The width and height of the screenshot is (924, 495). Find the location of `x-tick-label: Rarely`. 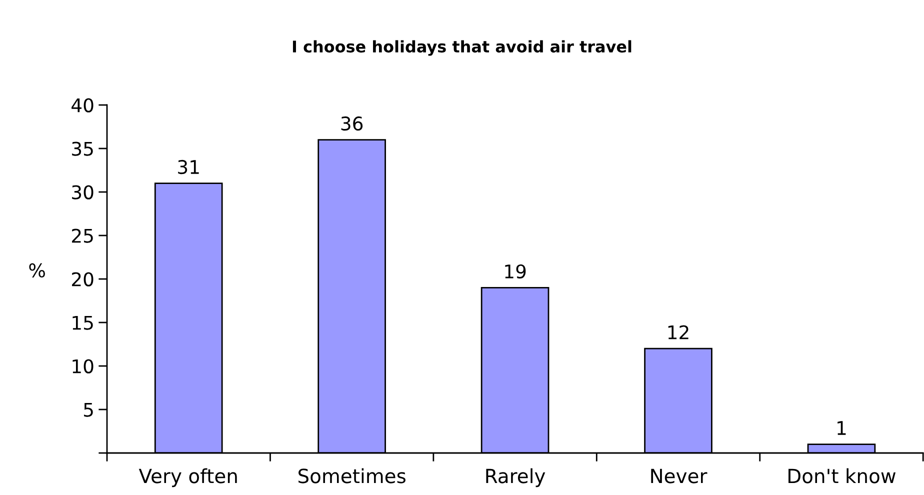

x-tick-label: Rarely is located at coordinates (516, 478).